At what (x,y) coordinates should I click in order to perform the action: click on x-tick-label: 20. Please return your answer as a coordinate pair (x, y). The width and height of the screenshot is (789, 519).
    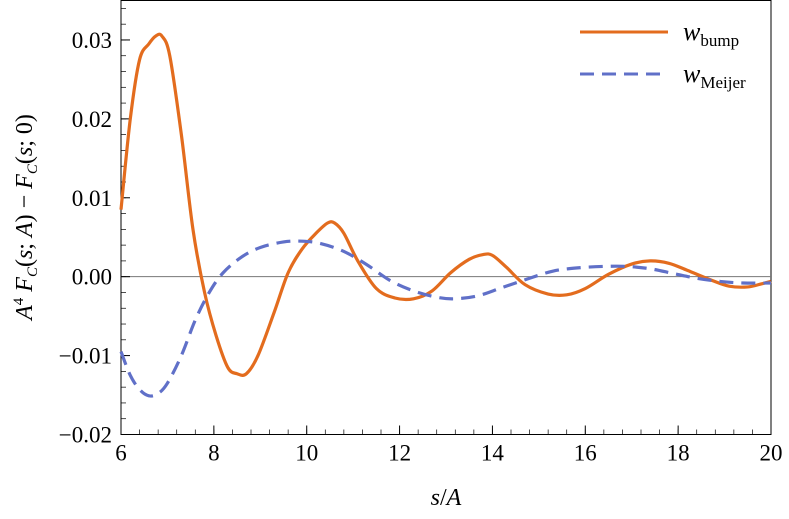
    Looking at the image, I should click on (771, 453).